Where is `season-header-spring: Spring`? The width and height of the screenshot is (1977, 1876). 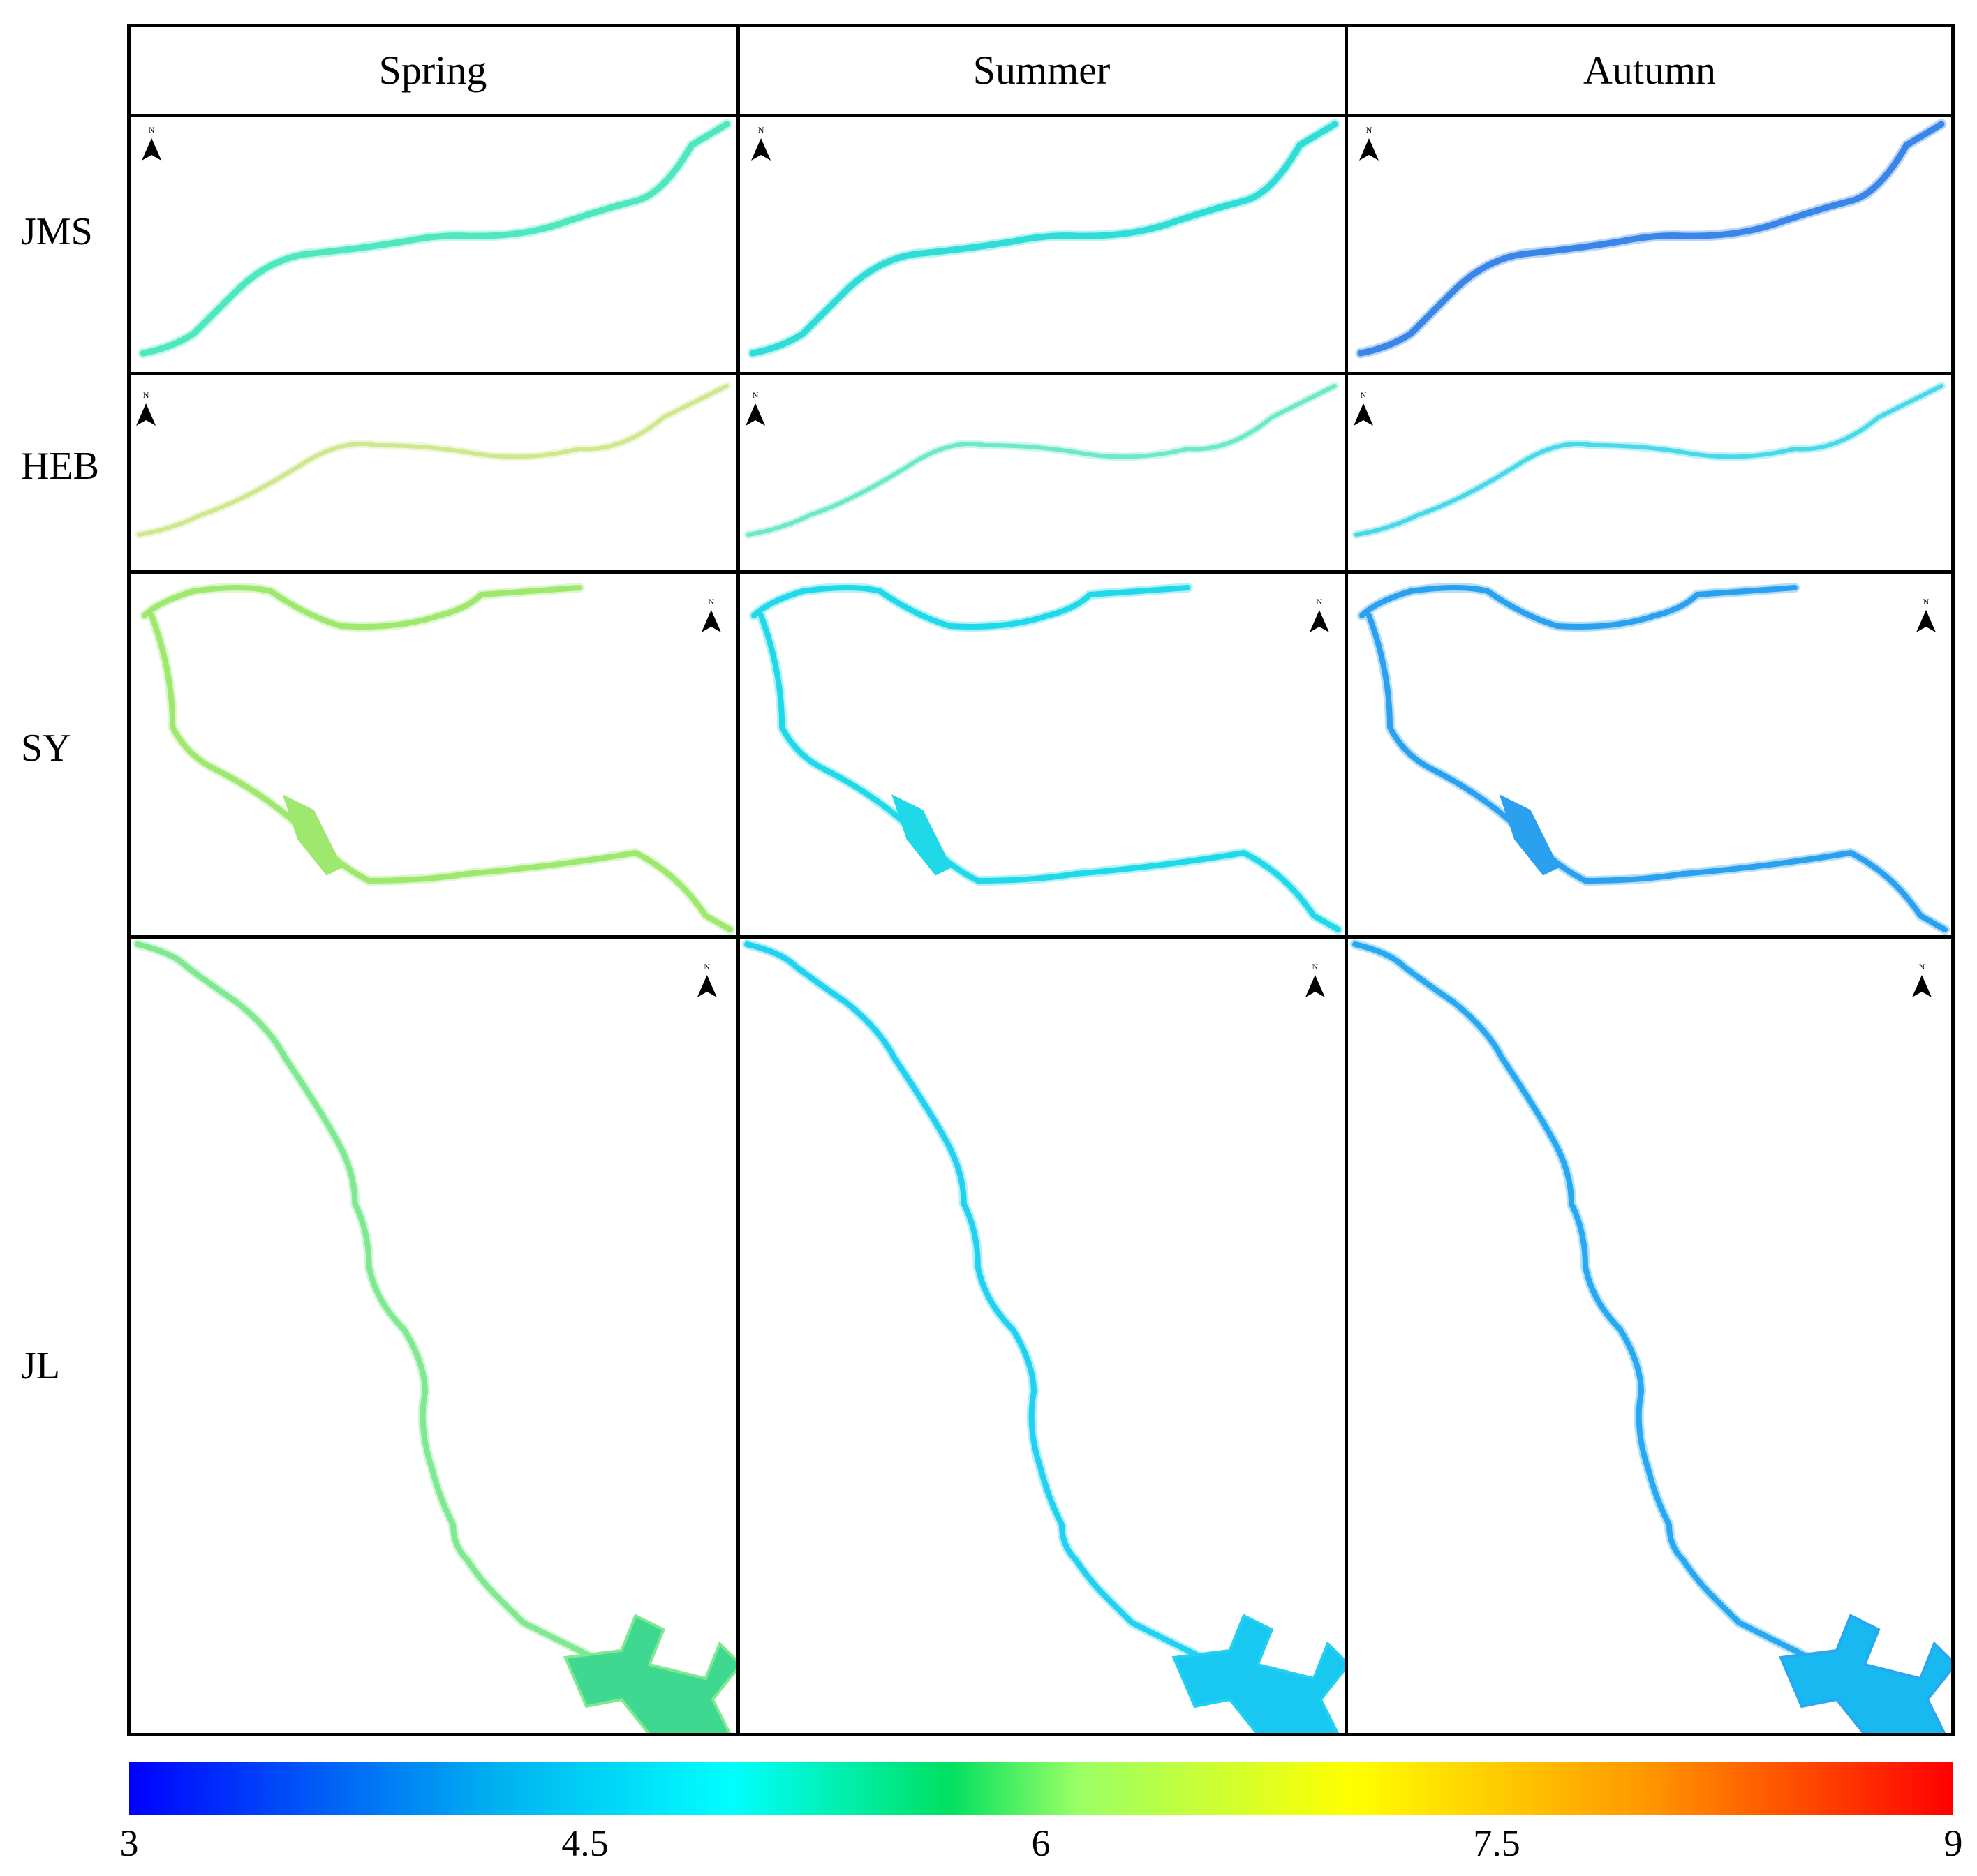 season-header-spring: Spring is located at coordinates (432, 70).